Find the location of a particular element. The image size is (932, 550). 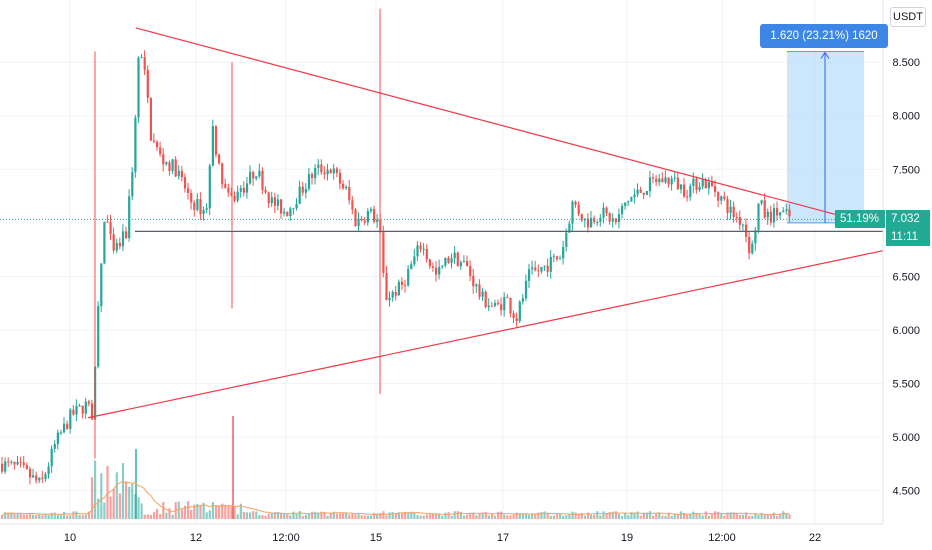

measure-tool is located at coordinates (825, 137).